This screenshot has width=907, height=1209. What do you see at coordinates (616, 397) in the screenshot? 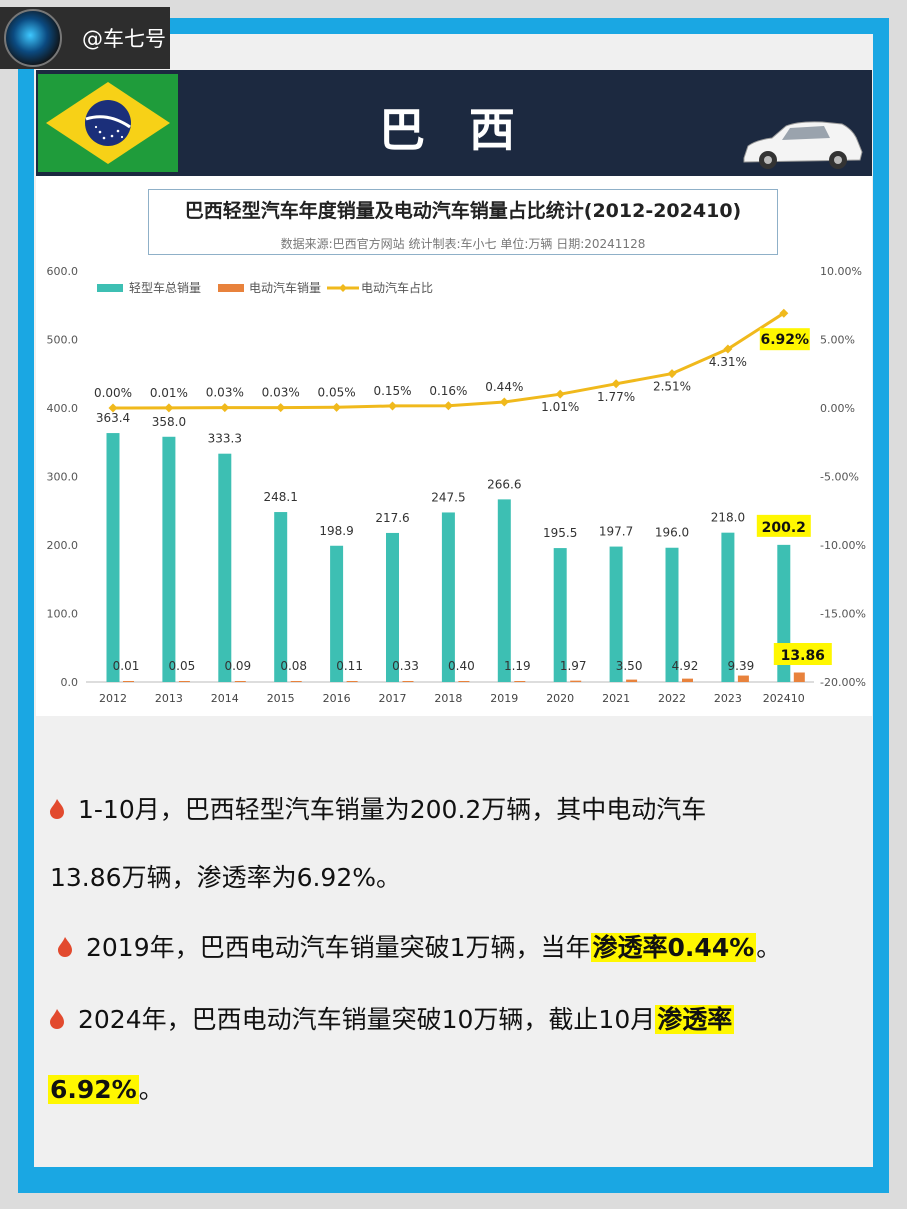
I see `data-label-share: 1.77%` at bounding box center [616, 397].